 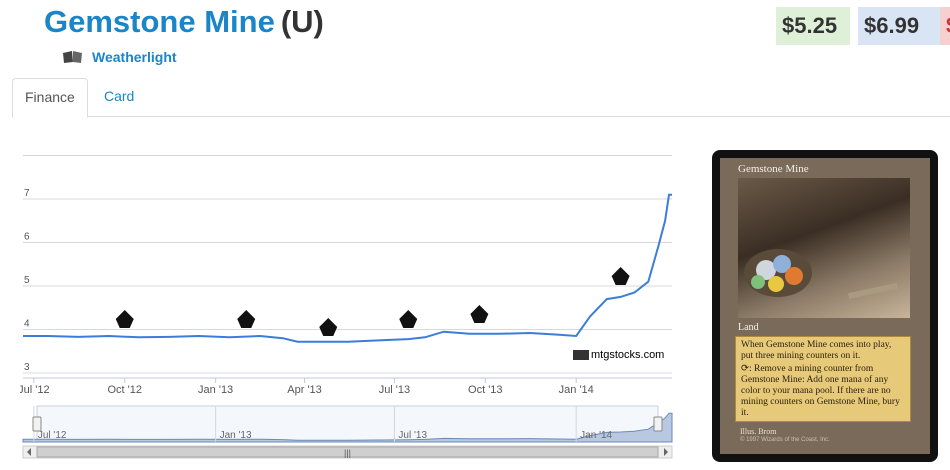 What do you see at coordinates (50, 98) in the screenshot?
I see `tab-finance: Finance` at bounding box center [50, 98].